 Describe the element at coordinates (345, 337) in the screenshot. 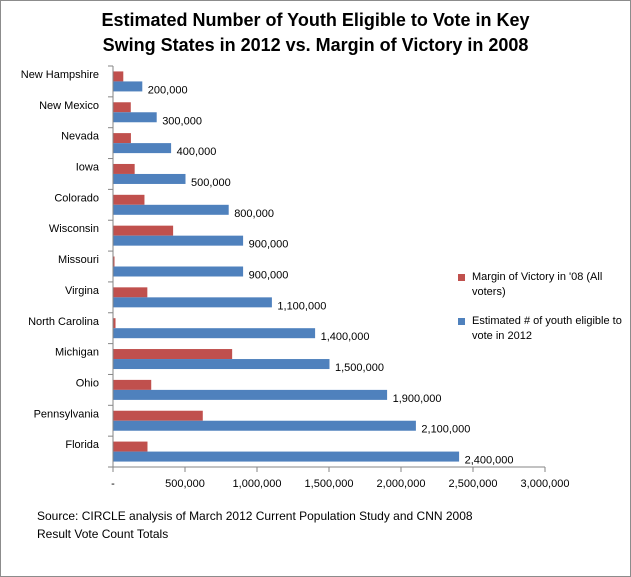

I see `data-label: 1,400,000` at that location.